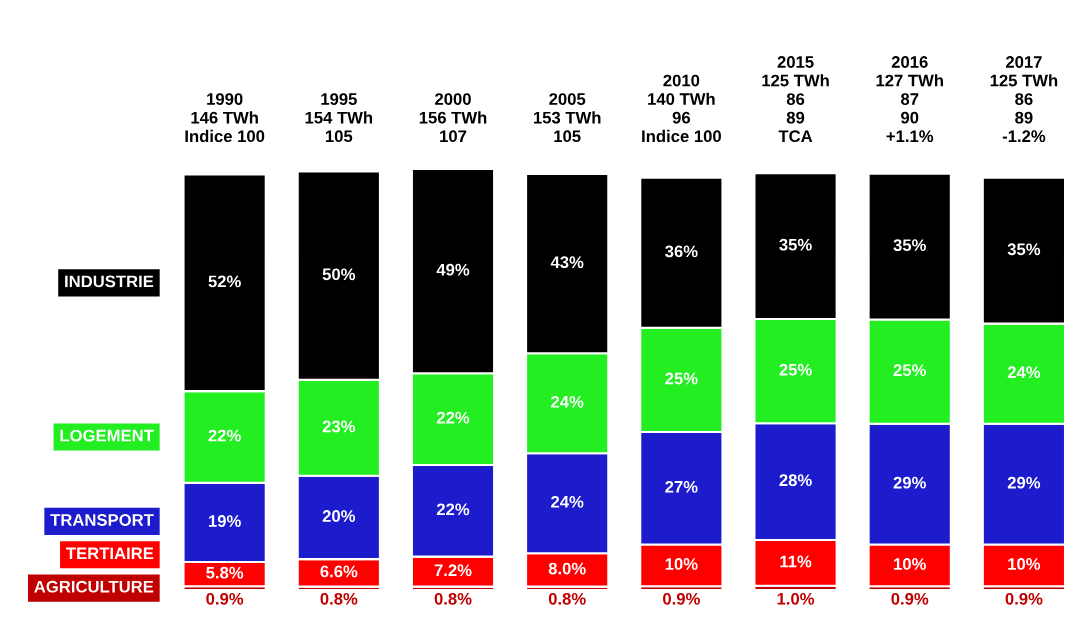 The image size is (1081, 634). I want to click on x-tick-label: 1990 146 TWh Indice 100, so click(225, 118).